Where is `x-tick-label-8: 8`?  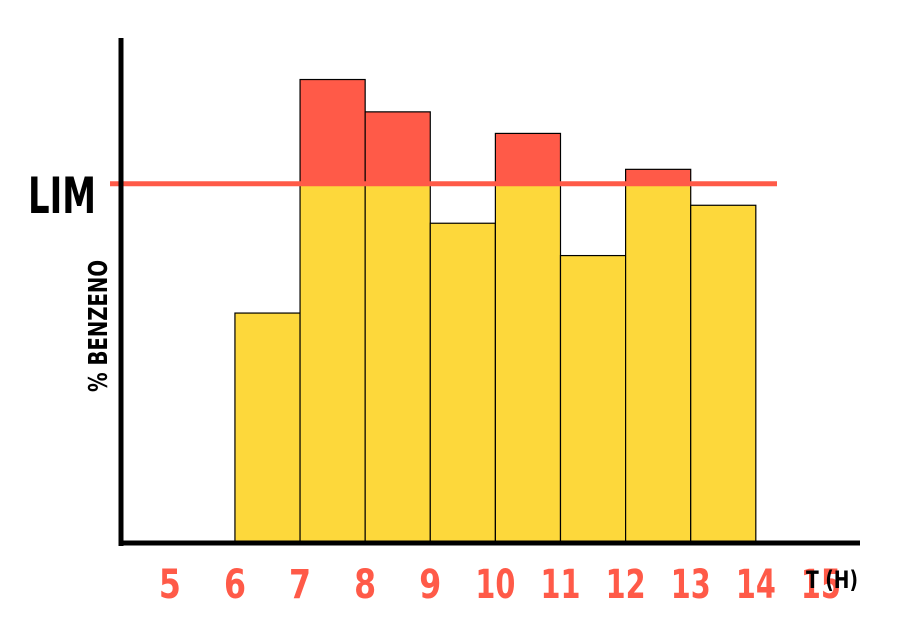 x-tick-label-8: 8 is located at coordinates (365, 585).